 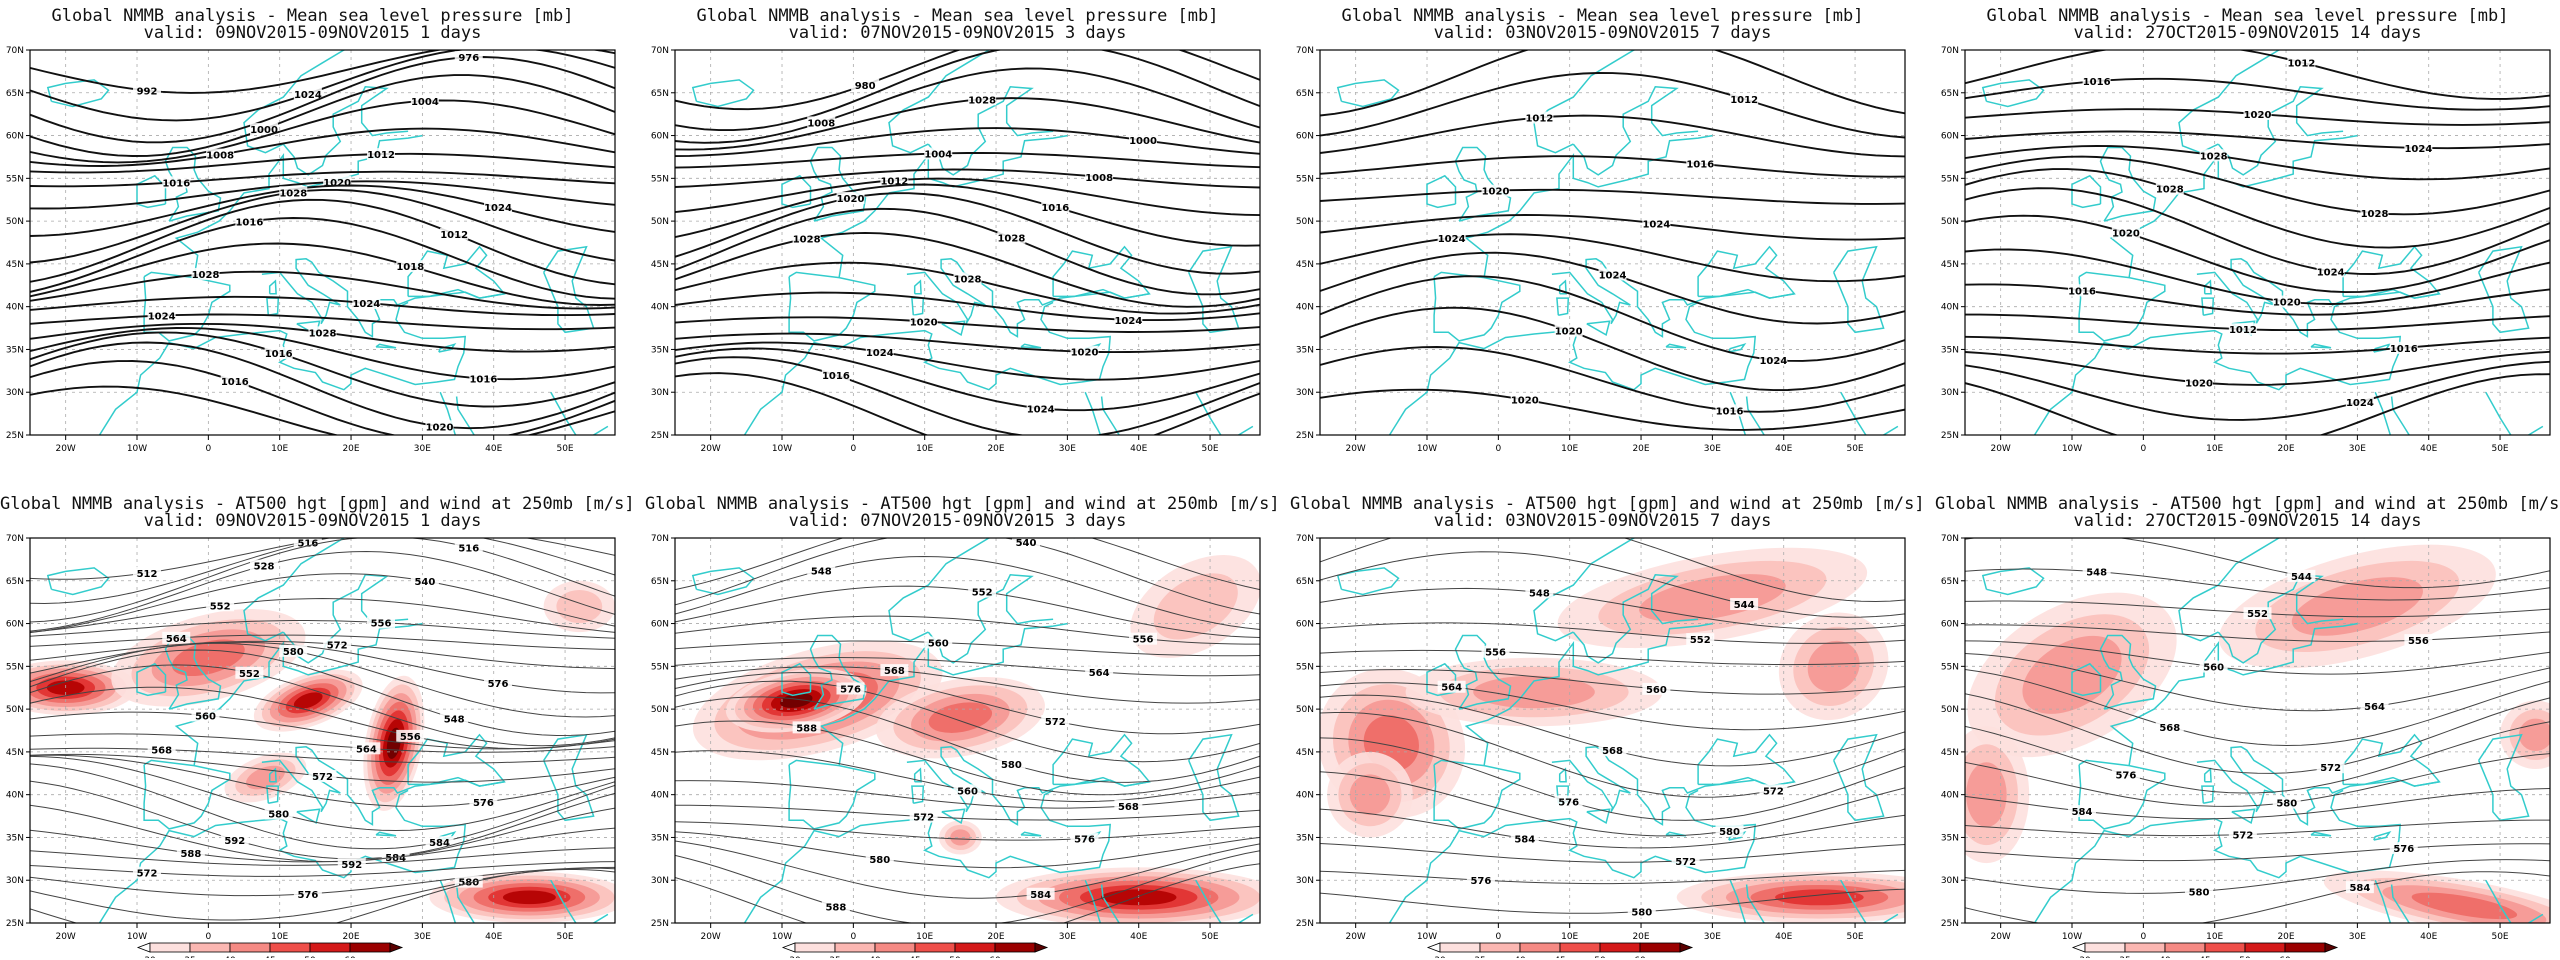 What do you see at coordinates (1602, 521) in the screenshot?
I see `panel-valid-period: valid: 03NOV2015-09NOV2015 7 days` at bounding box center [1602, 521].